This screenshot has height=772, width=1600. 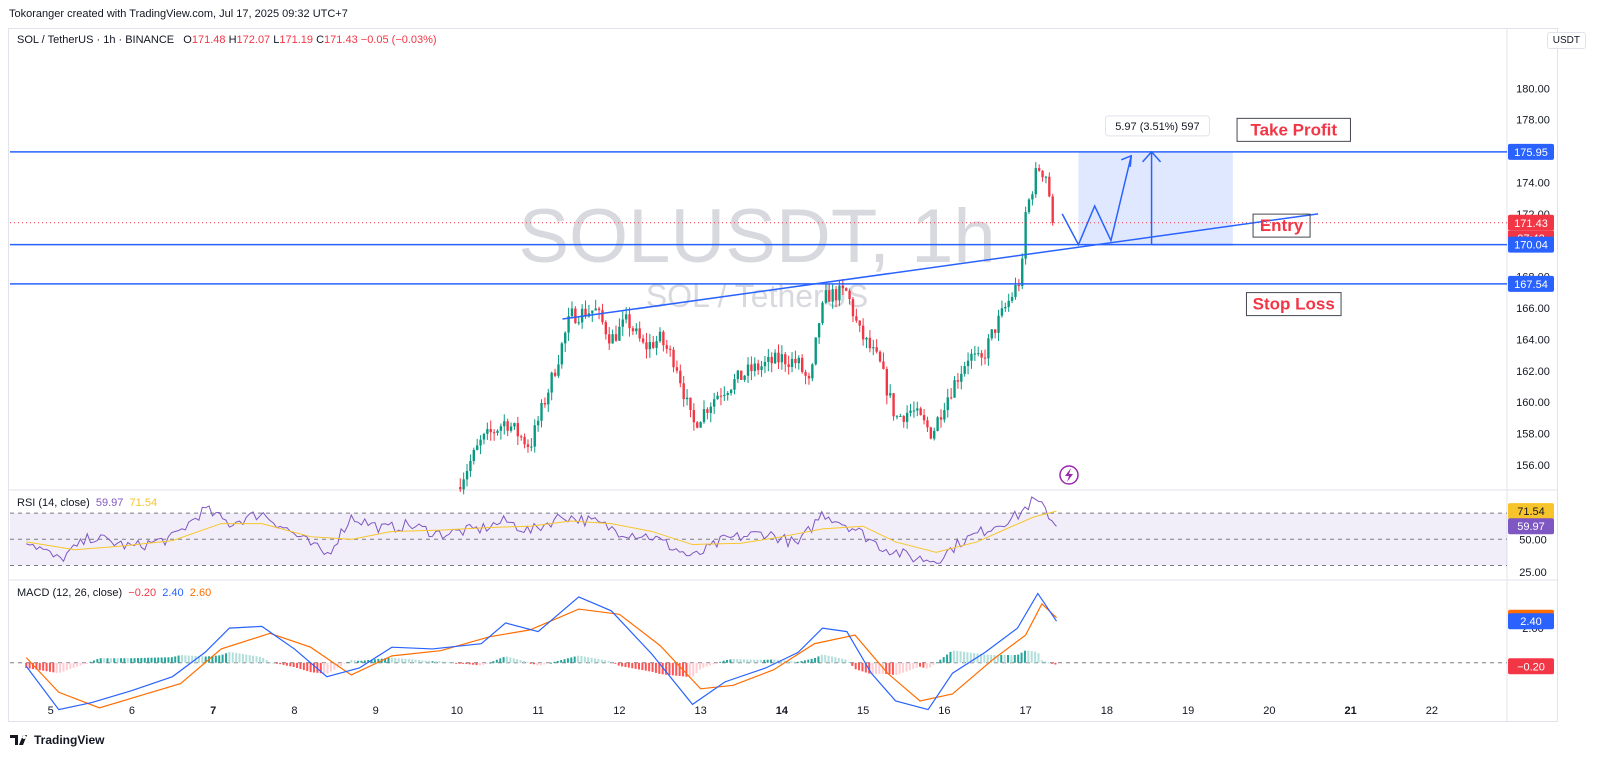 I want to click on annotation-take-profit: Take Profit, so click(x=1293, y=129).